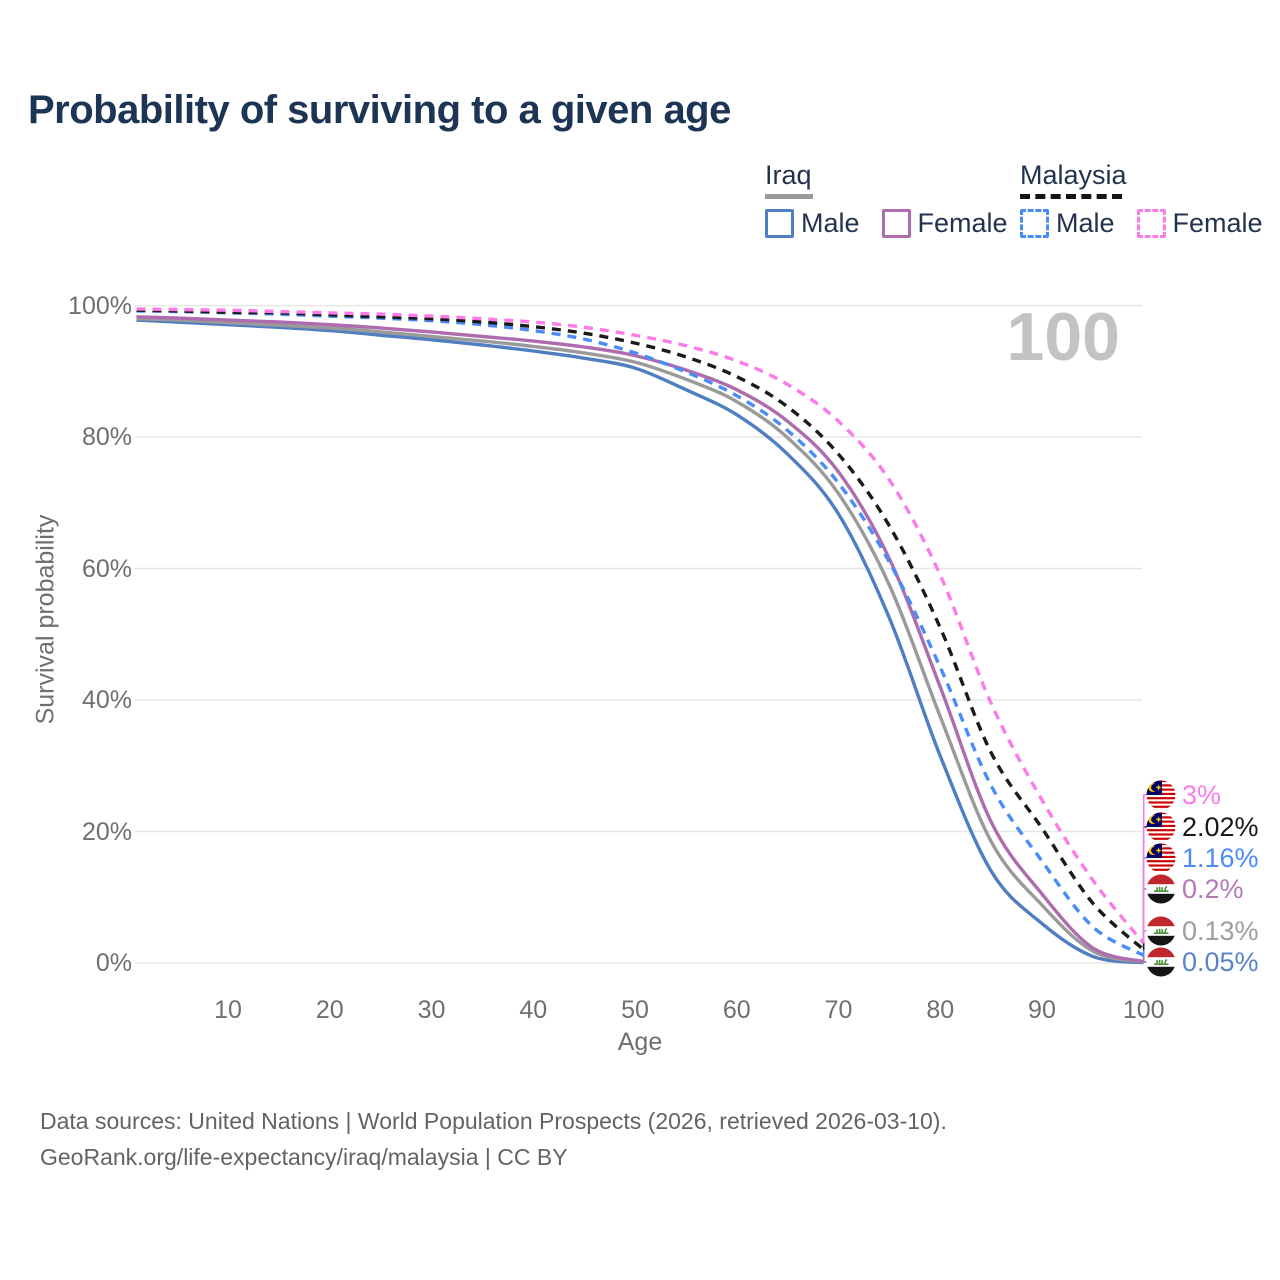  I want to click on y-tick-label: 40%, so click(106, 700).